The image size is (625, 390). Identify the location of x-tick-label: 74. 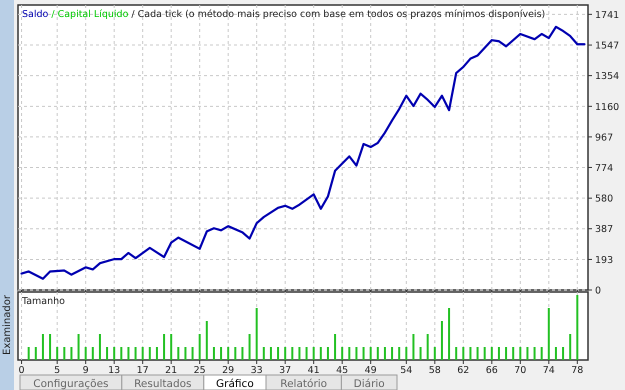
(548, 370).